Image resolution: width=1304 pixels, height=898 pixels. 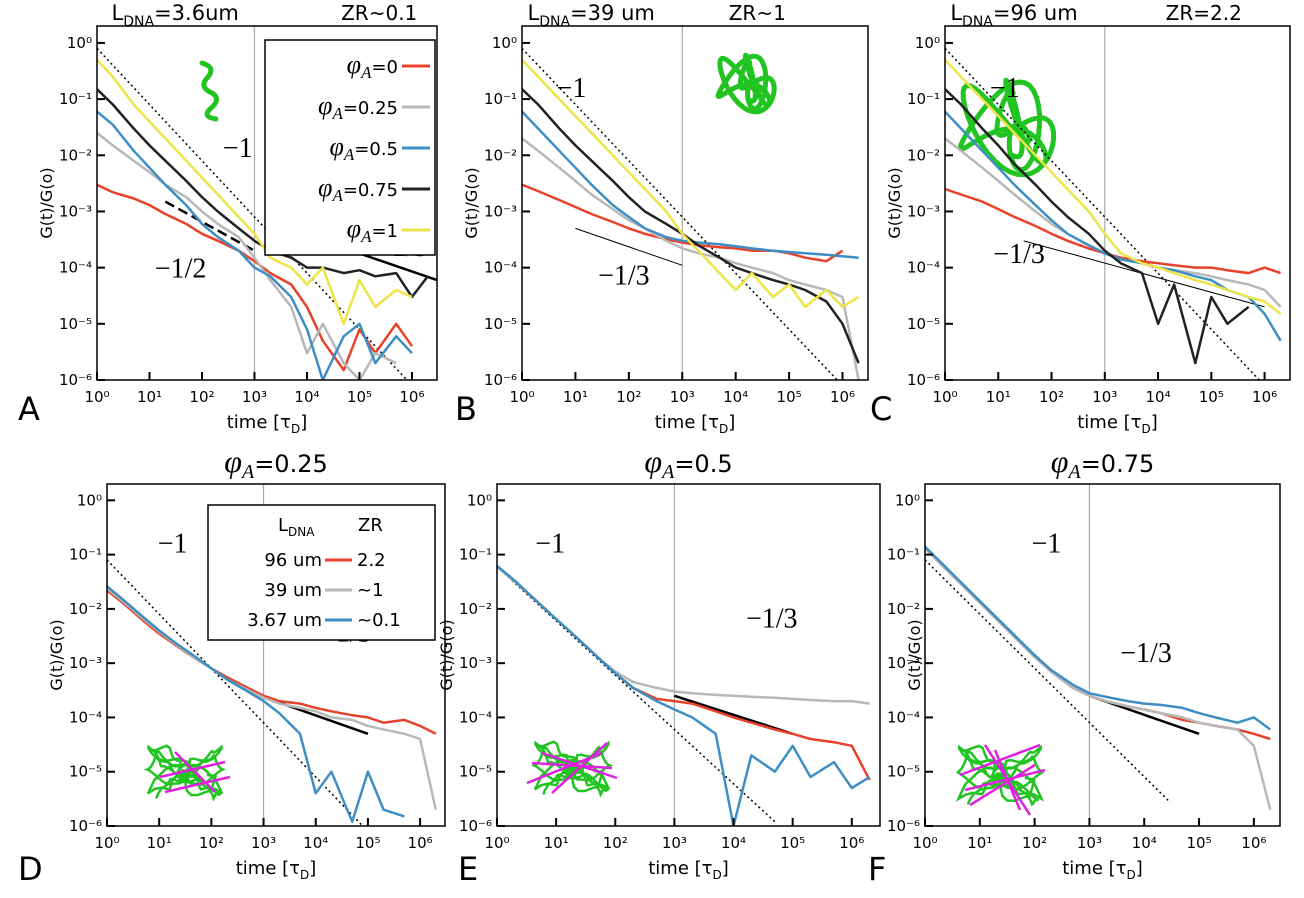 What do you see at coordinates (591, 15) in the screenshot?
I see `panel-title: LDNA=39 um` at bounding box center [591, 15].